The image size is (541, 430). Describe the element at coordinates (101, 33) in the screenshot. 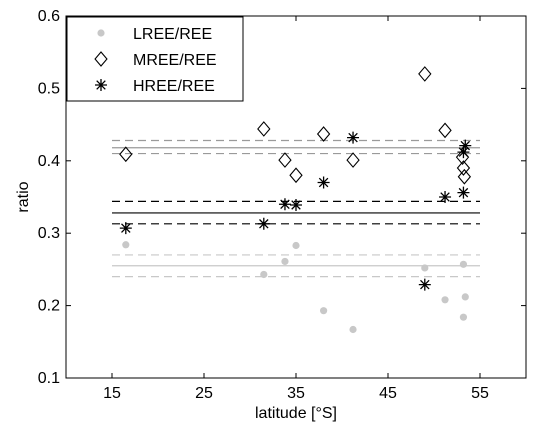

I see `legend-marker-lree-ree` at that location.